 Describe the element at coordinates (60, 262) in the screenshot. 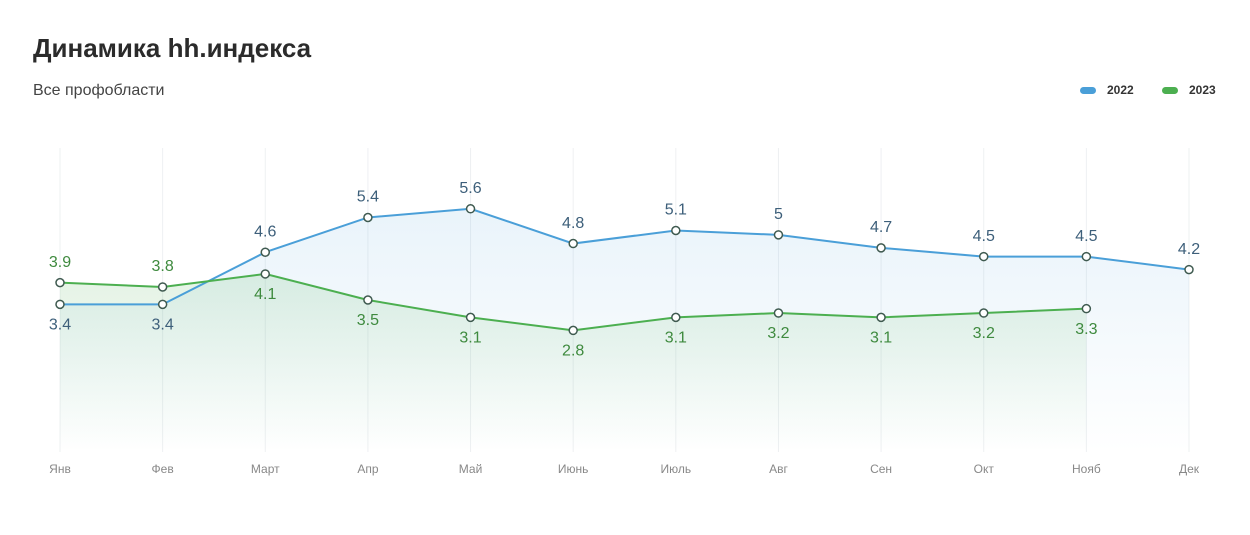

I see `data-label: 3.9` at that location.